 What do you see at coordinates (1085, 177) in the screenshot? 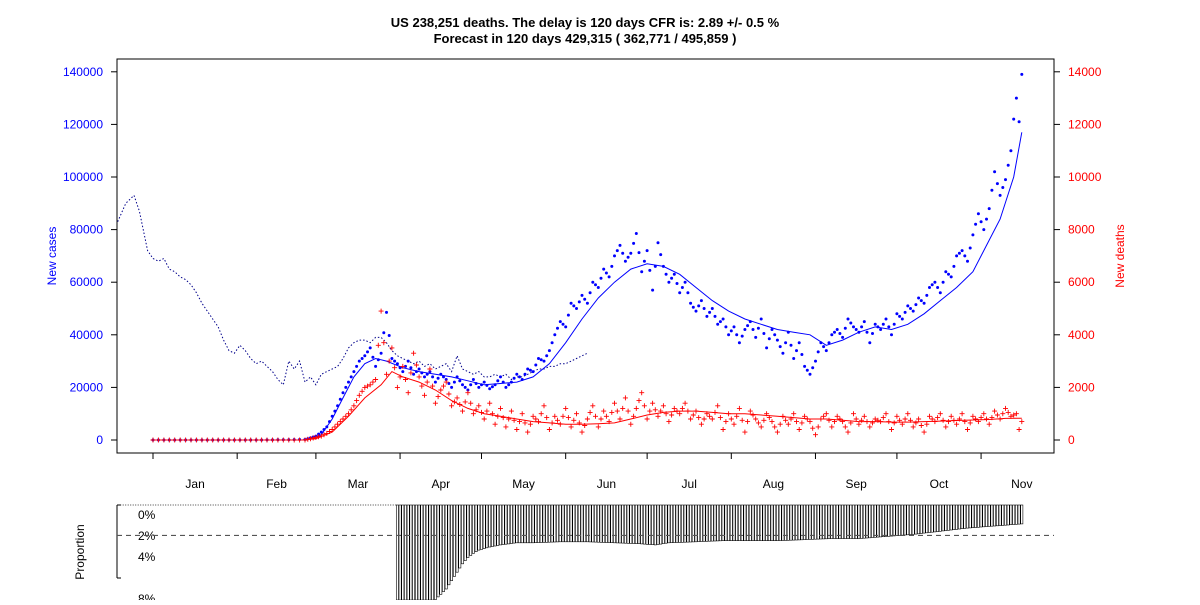
I see `right-tick-label: 10000` at bounding box center [1085, 177].